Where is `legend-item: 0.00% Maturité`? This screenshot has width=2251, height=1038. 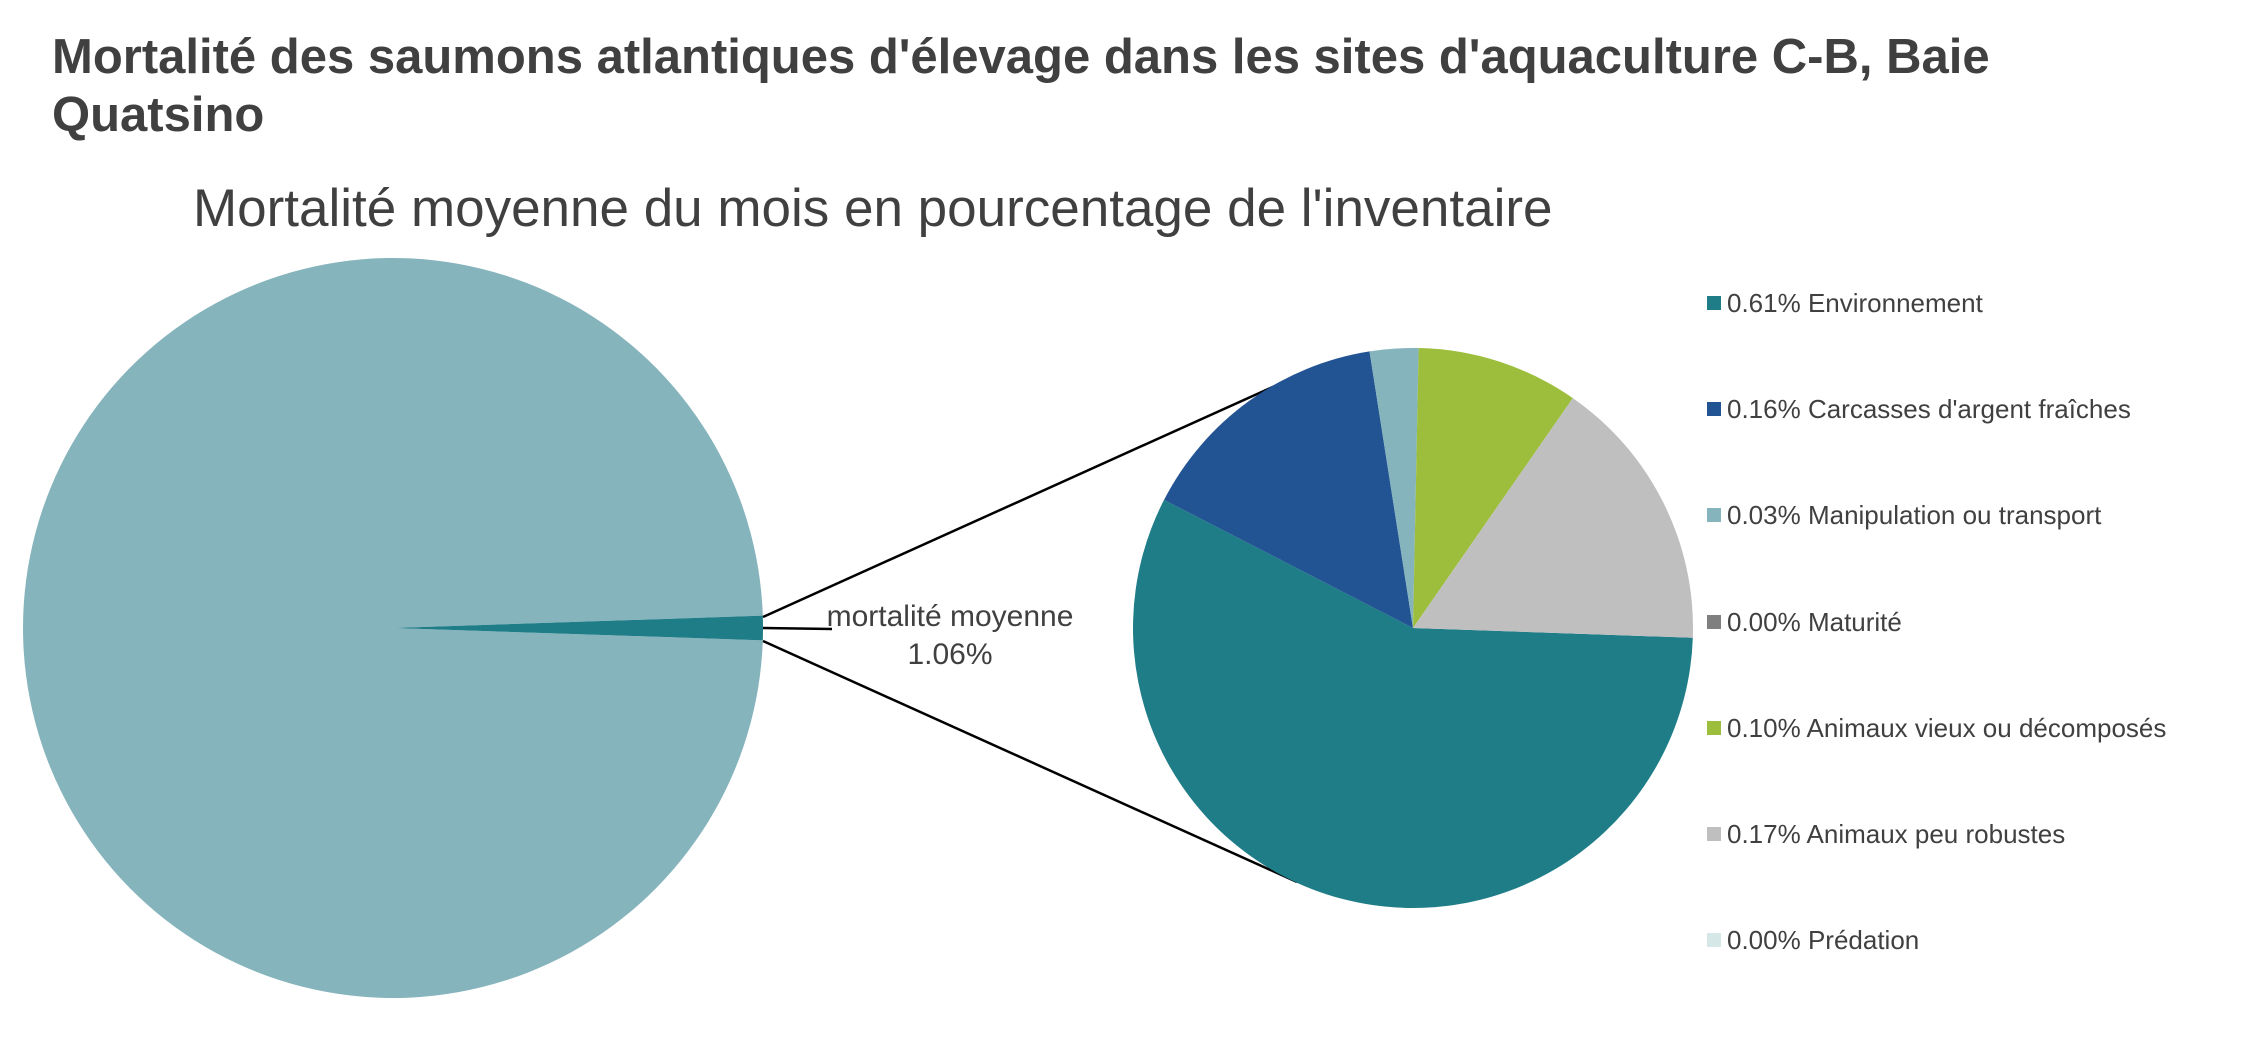
legend-item: 0.00% Maturité is located at coordinates (1804, 622).